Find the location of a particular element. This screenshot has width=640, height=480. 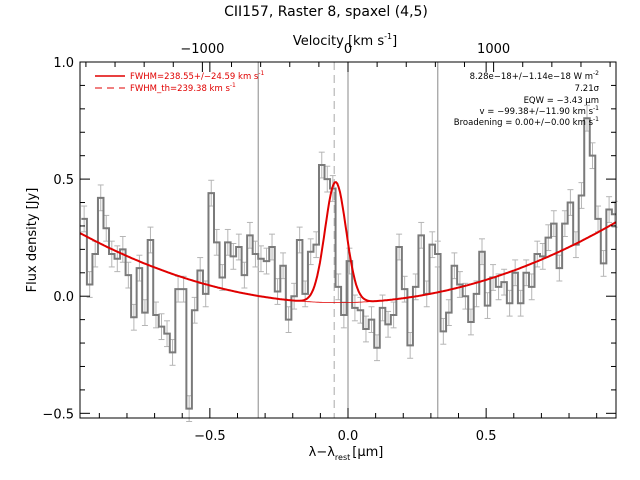

top-tick-label: −1000 is located at coordinates (202, 49).